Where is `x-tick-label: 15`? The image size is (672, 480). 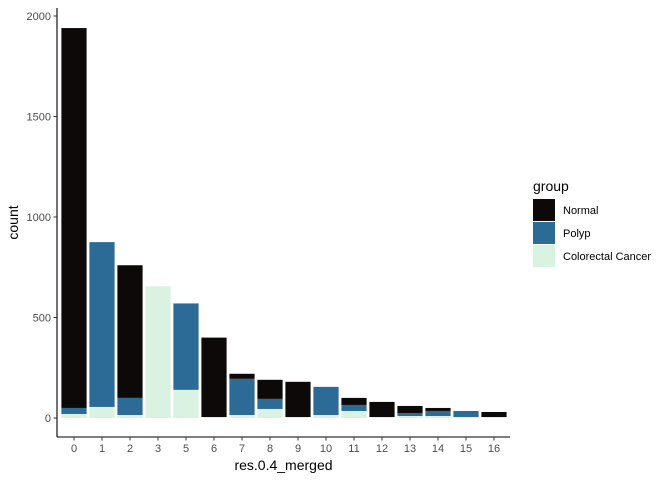 x-tick-label: 15 is located at coordinates (466, 449).